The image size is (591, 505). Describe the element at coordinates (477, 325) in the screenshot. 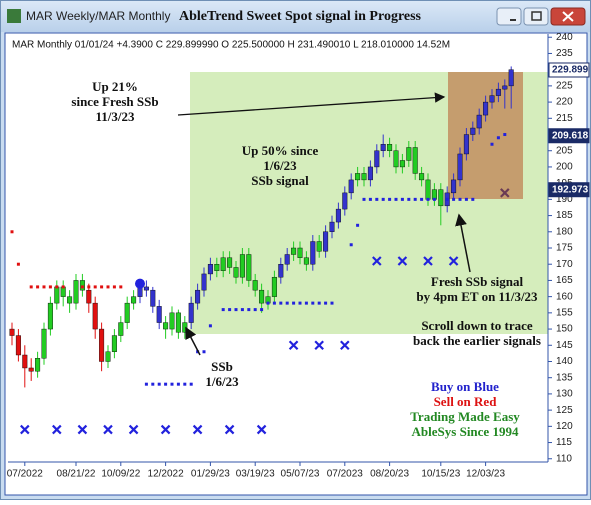

I see `annotation: Scroll down to trace` at that location.